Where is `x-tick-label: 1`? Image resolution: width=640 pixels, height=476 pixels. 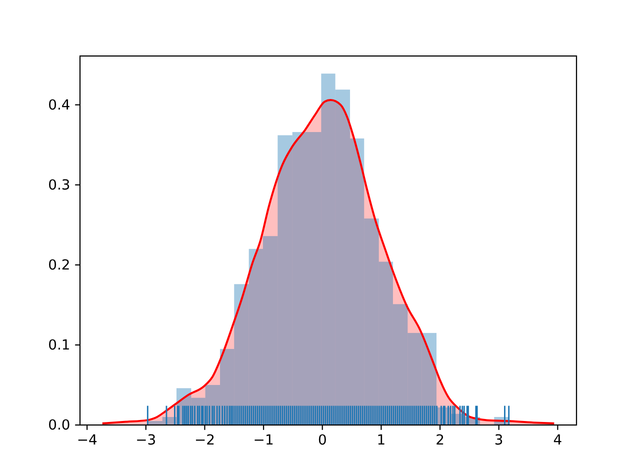
x-tick-label: 1 is located at coordinates (381, 440).